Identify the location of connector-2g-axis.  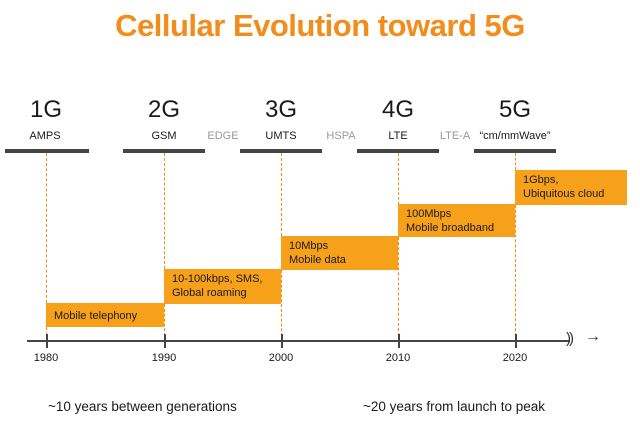
(164, 322).